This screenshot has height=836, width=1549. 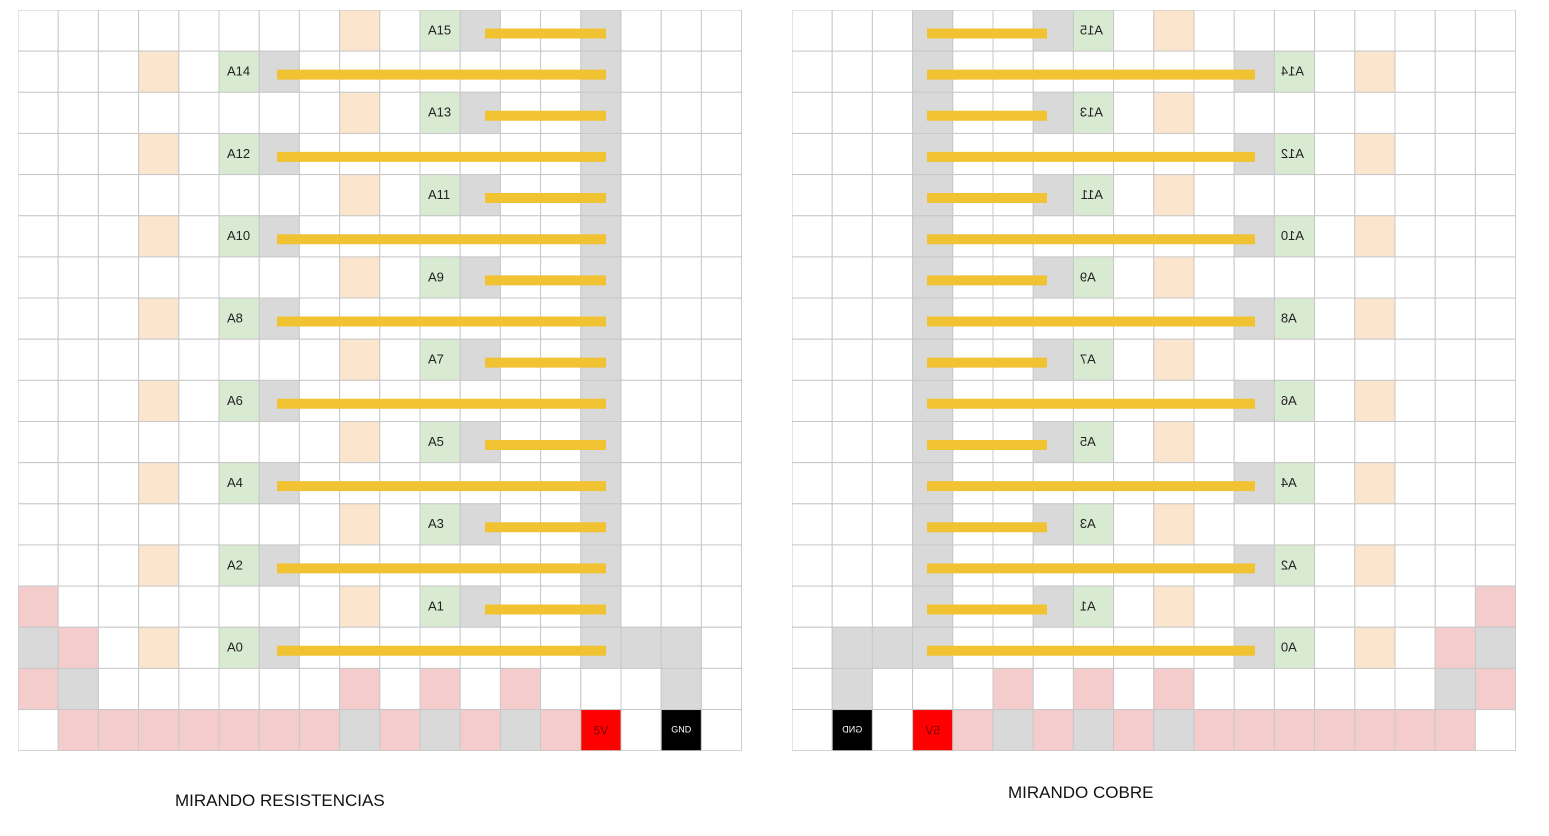 I want to click on pin-label-a12: A12, so click(x=1292, y=153).